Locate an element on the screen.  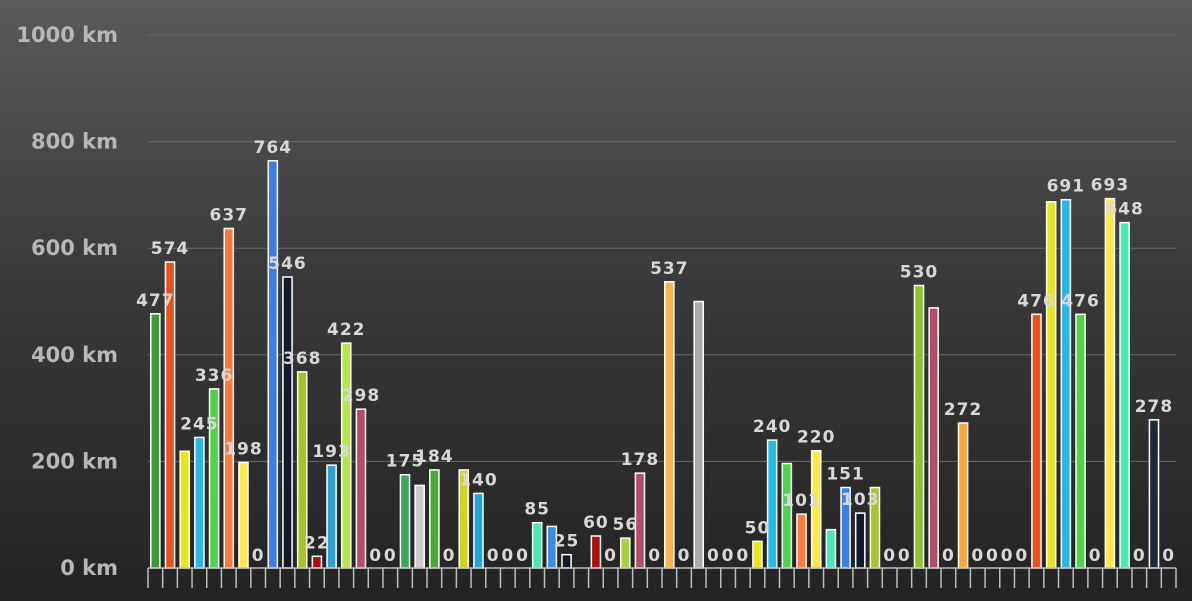
bar-value-label: 637 is located at coordinates (229, 215).